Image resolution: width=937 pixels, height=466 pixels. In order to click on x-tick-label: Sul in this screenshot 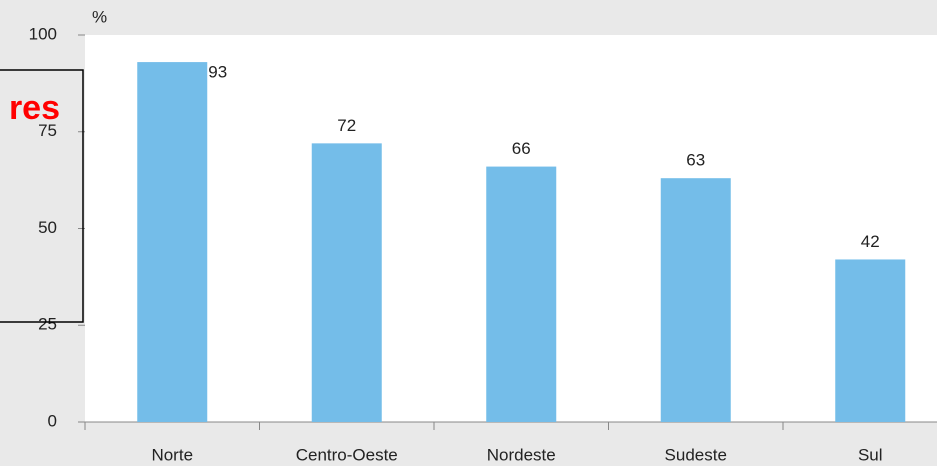, I will do `click(870, 454)`.